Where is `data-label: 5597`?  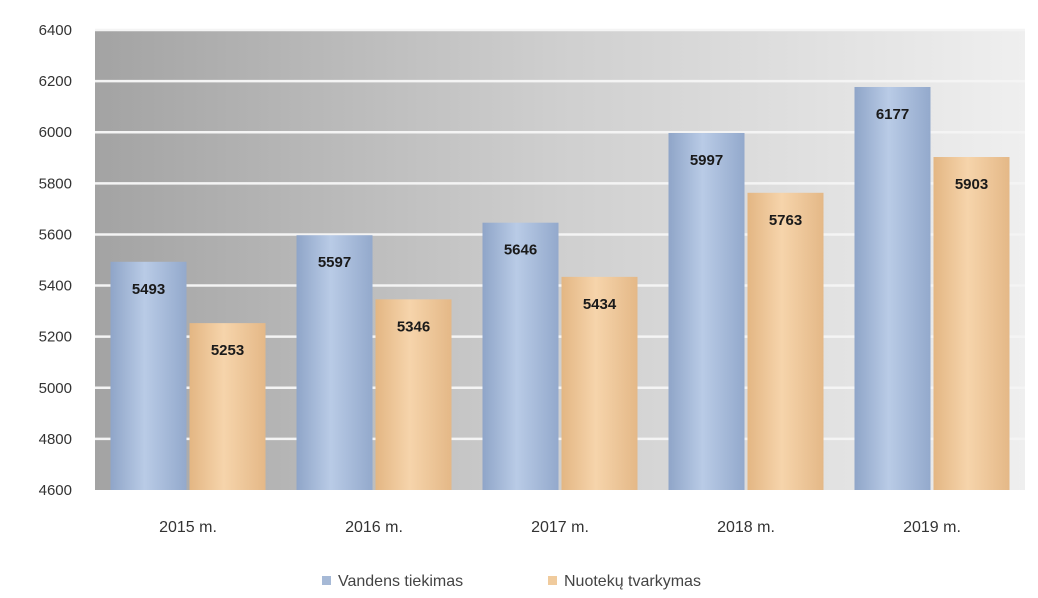 data-label: 5597 is located at coordinates (334, 262).